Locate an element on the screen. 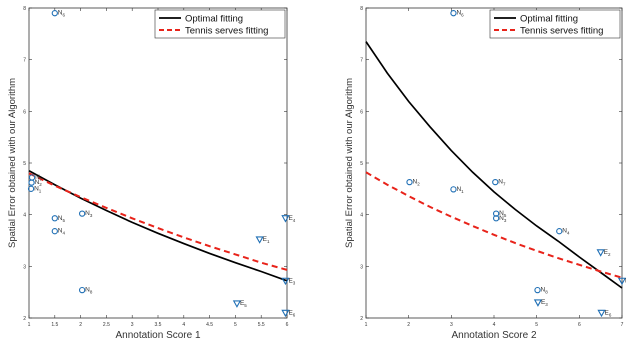 This screenshot has width=626, height=349. left-chart-point-E4 is located at coordinates (285, 219).